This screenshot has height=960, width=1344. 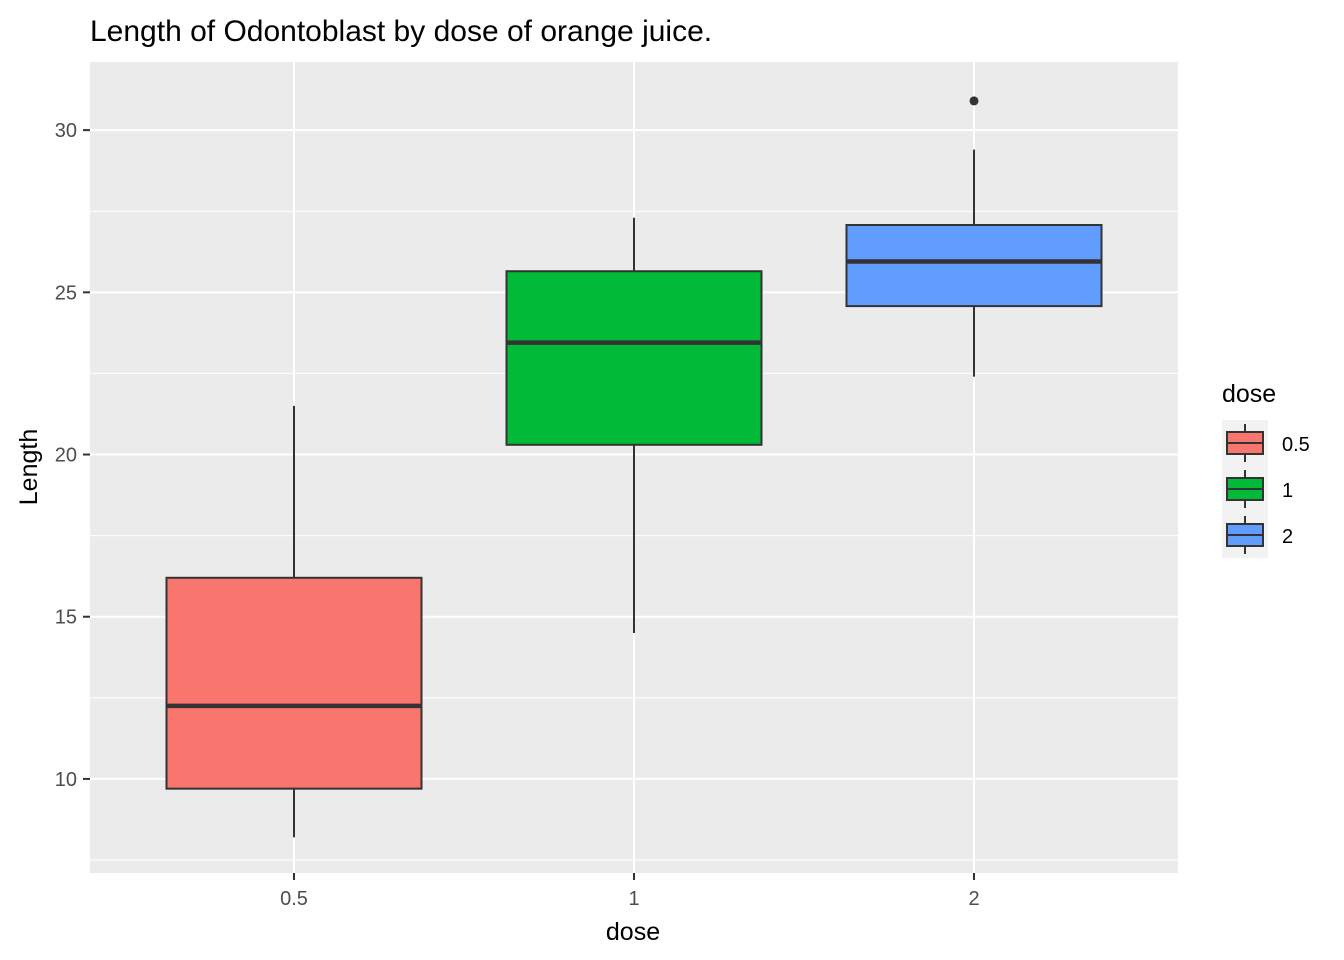 What do you see at coordinates (1257, 535) in the screenshot?
I see `legend-entry-2: 2` at bounding box center [1257, 535].